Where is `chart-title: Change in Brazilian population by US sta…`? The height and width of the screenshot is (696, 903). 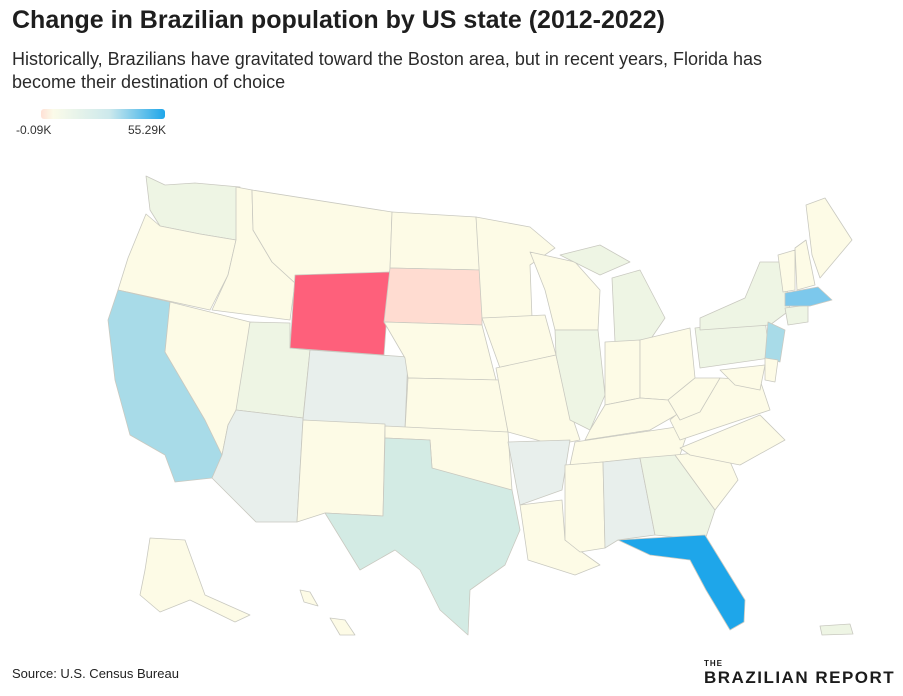 chart-title: Change in Brazilian population by US sta… is located at coordinates (338, 20).